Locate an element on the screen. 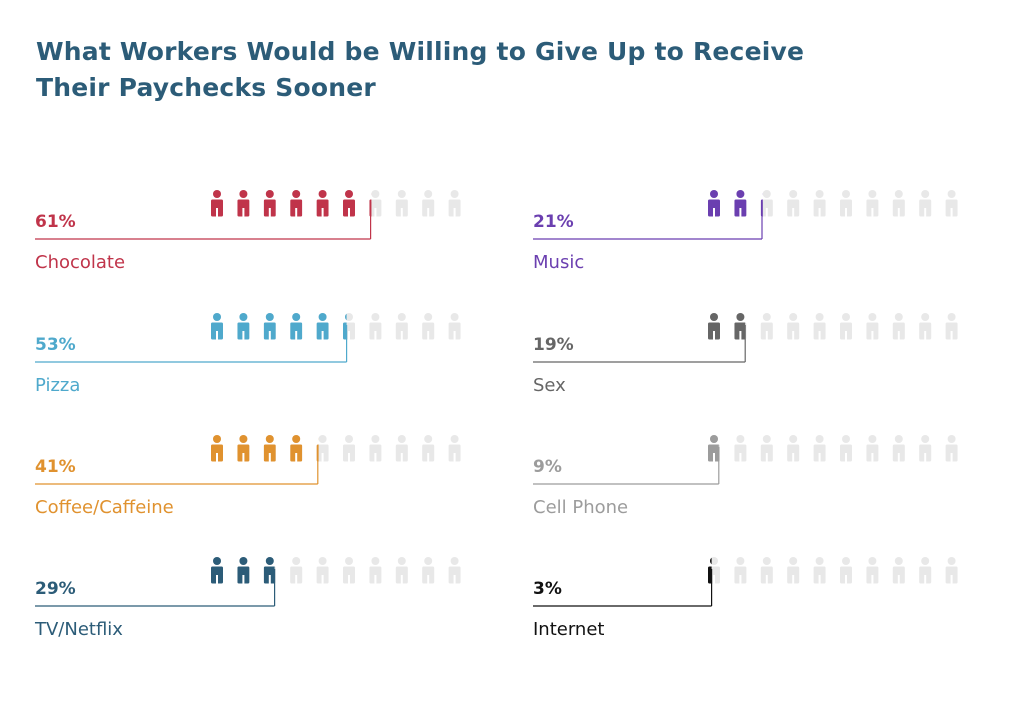 This screenshot has width=1016, height=704. category-label: Sex is located at coordinates (549, 385).